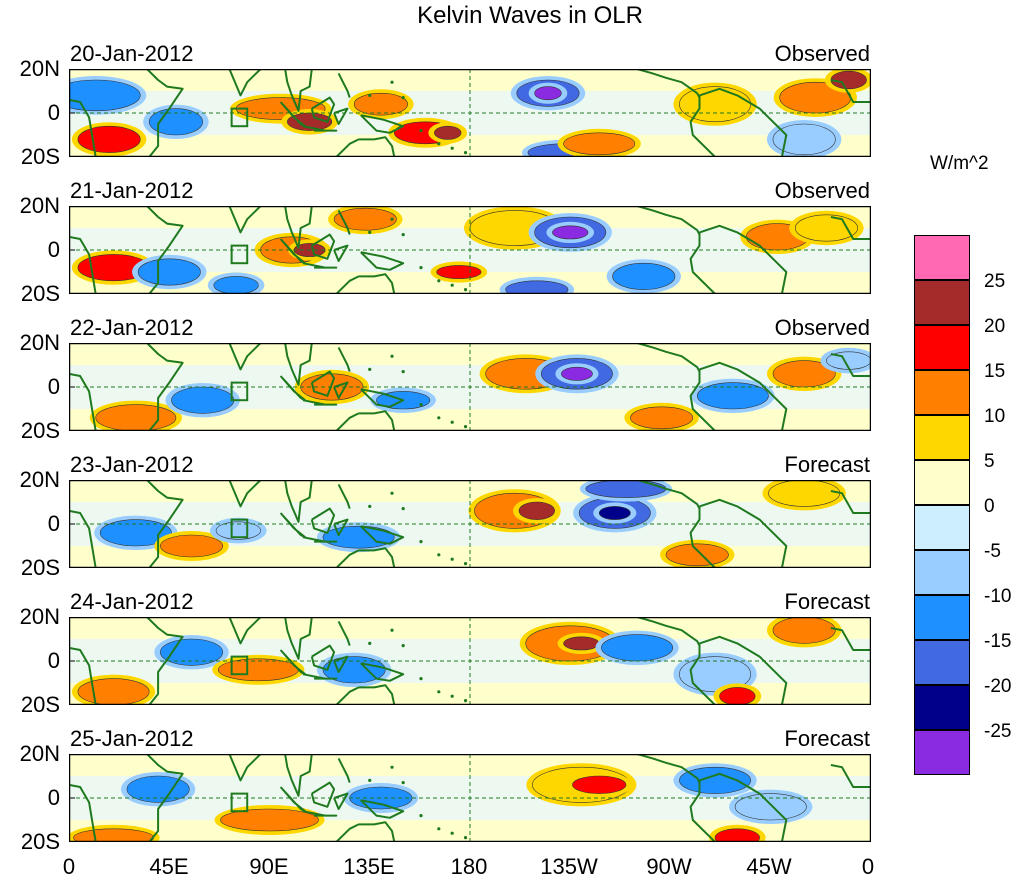  Describe the element at coordinates (132, 190) in the screenshot. I see `panel-2-date: 21-Jan-2012` at that location.